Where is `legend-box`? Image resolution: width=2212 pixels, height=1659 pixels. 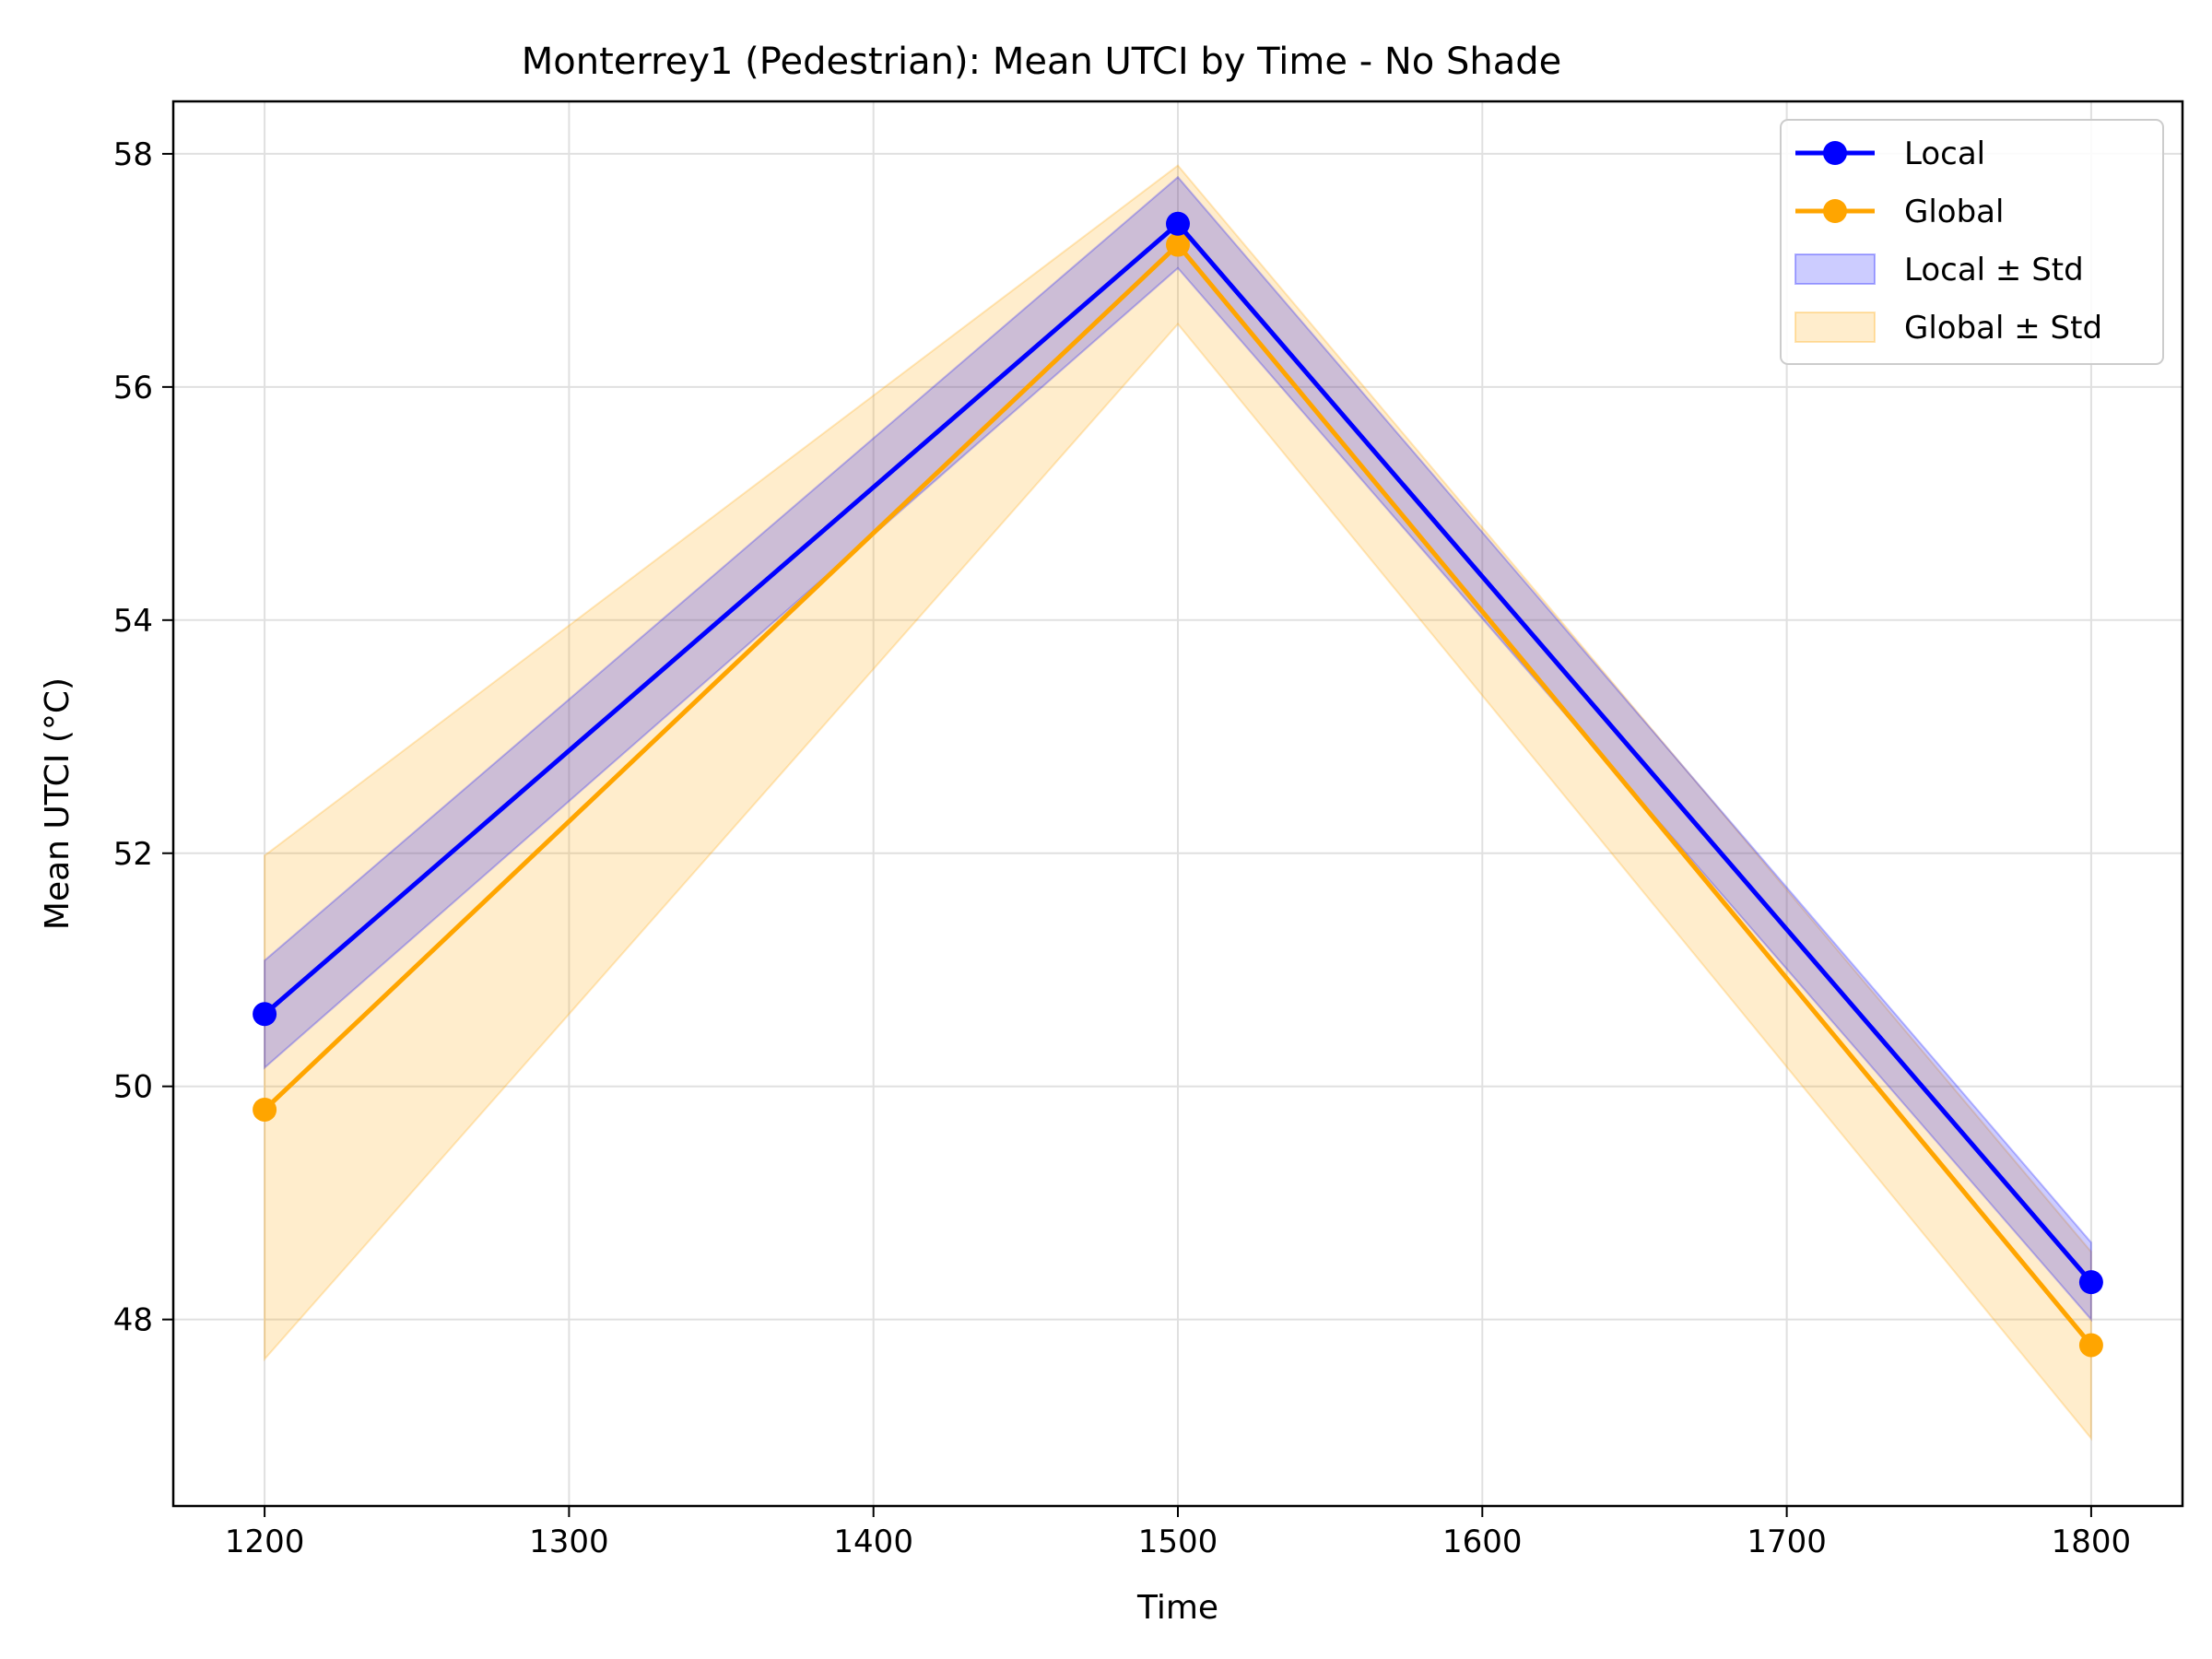 legend-box is located at coordinates (1972, 242).